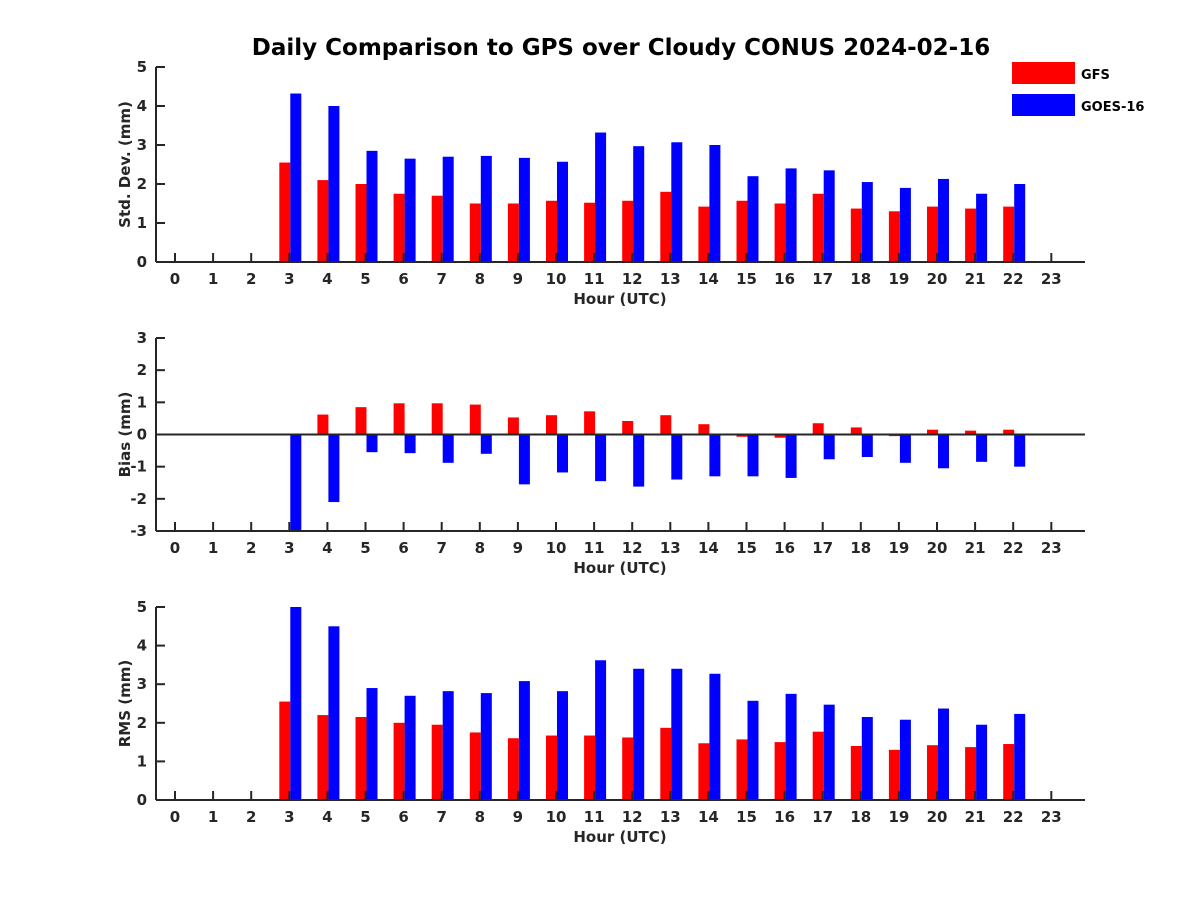 This screenshot has width=1200, height=900. What do you see at coordinates (142, 106) in the screenshot?
I see `y-tick-label: 4` at bounding box center [142, 106].